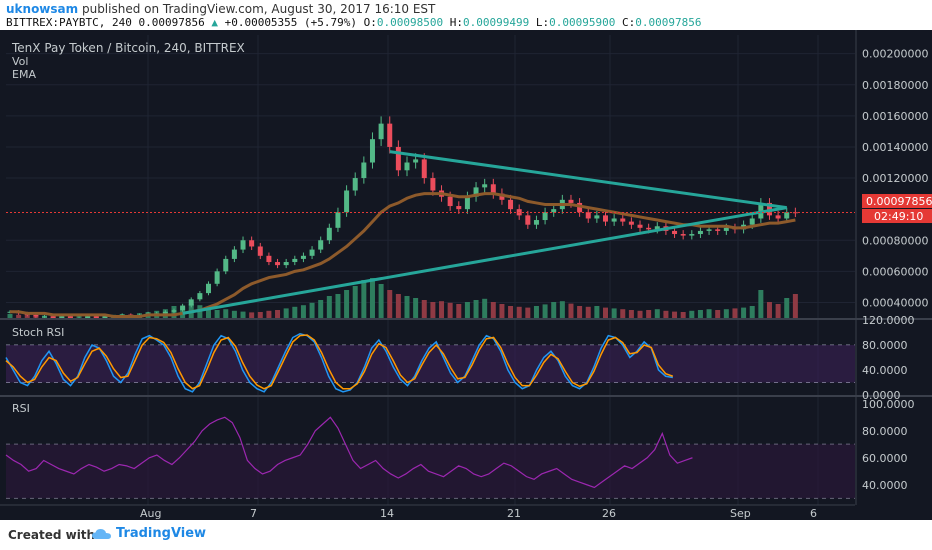 This screenshot has width=932, height=550. I want to click on price-tick: 0.00140000, so click(895, 147).